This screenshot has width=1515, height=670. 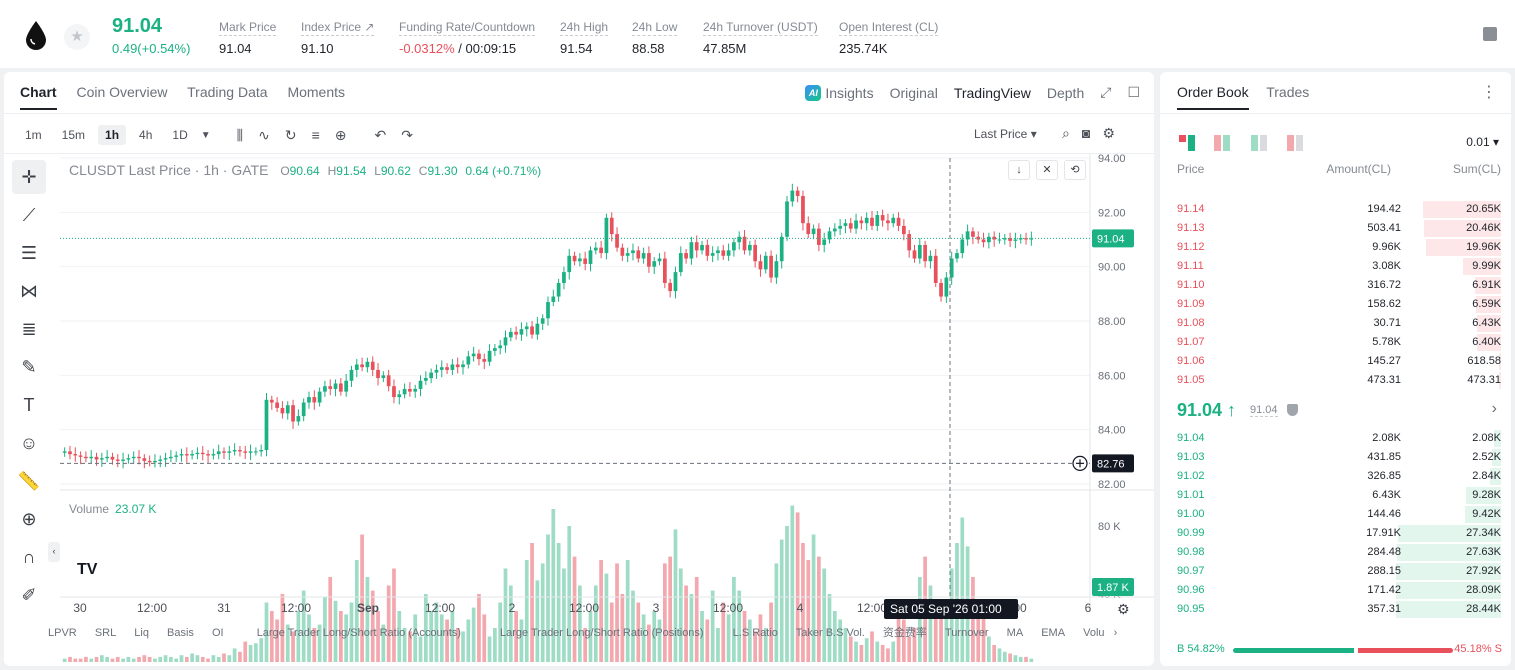 I want to click on stat-index-price: Index Price ↗ 91.10, so click(x=338, y=37).